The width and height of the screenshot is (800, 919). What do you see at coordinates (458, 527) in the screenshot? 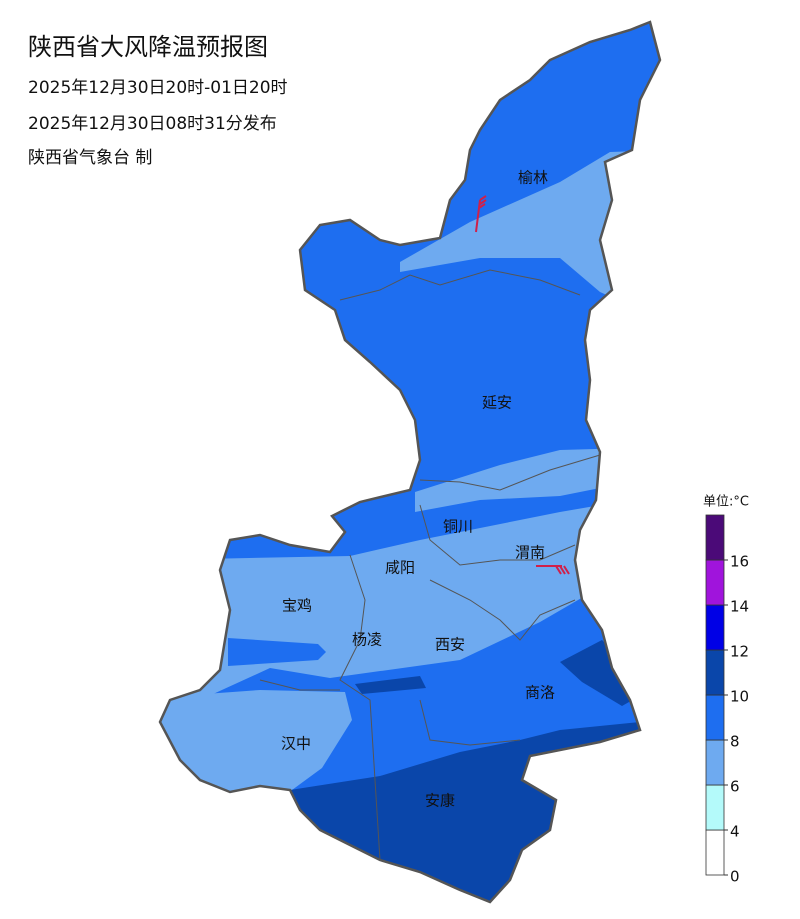
I see `city-label: 铜川` at bounding box center [458, 527].